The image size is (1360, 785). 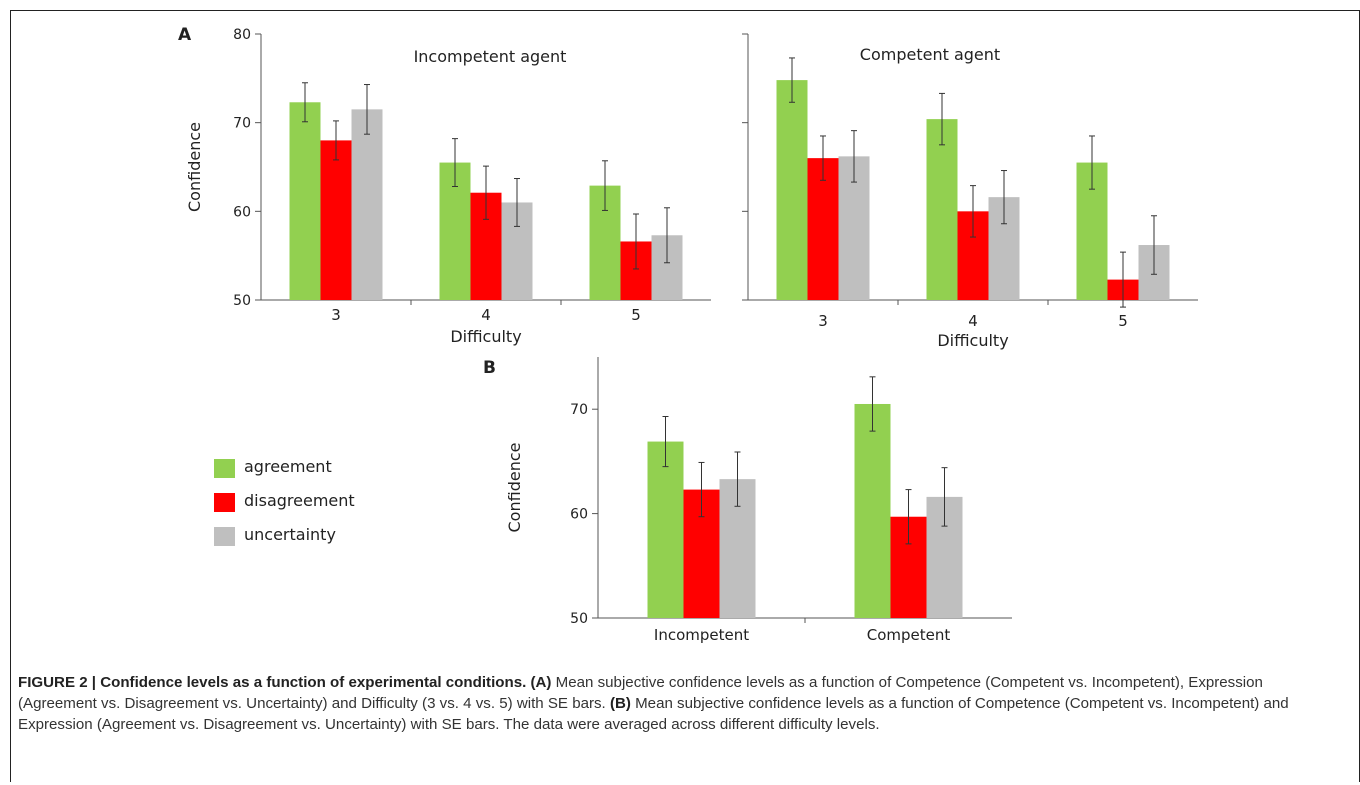 I want to click on caption-b-label: (B), so click(x=620, y=703).